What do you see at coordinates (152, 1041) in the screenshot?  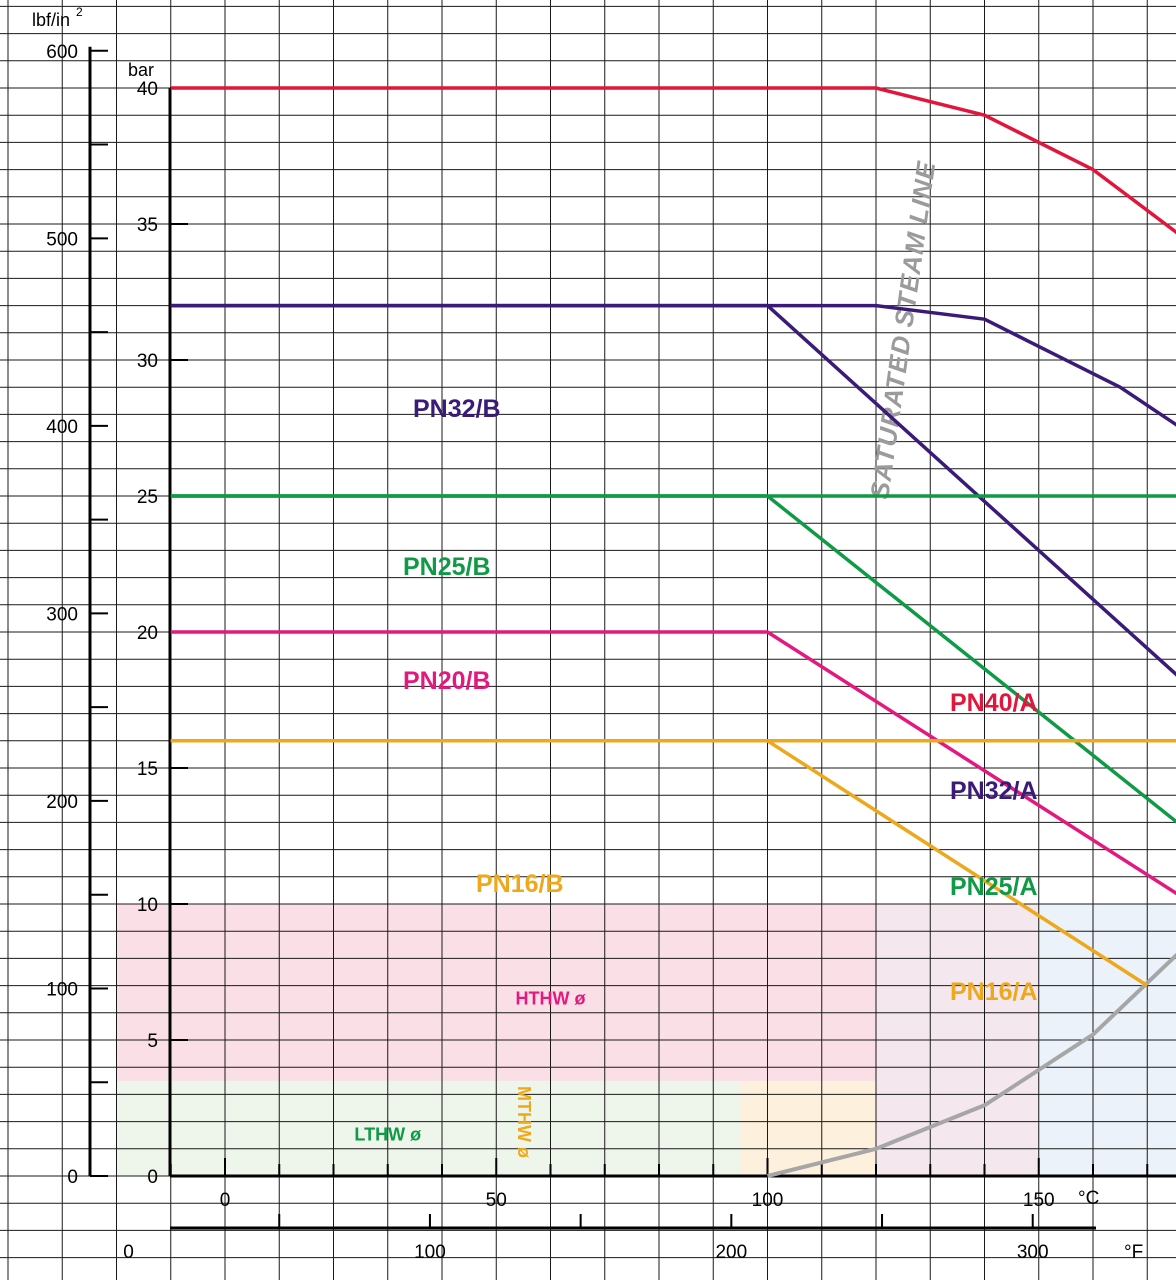 I see `y-tick-label-bar: 5` at bounding box center [152, 1041].